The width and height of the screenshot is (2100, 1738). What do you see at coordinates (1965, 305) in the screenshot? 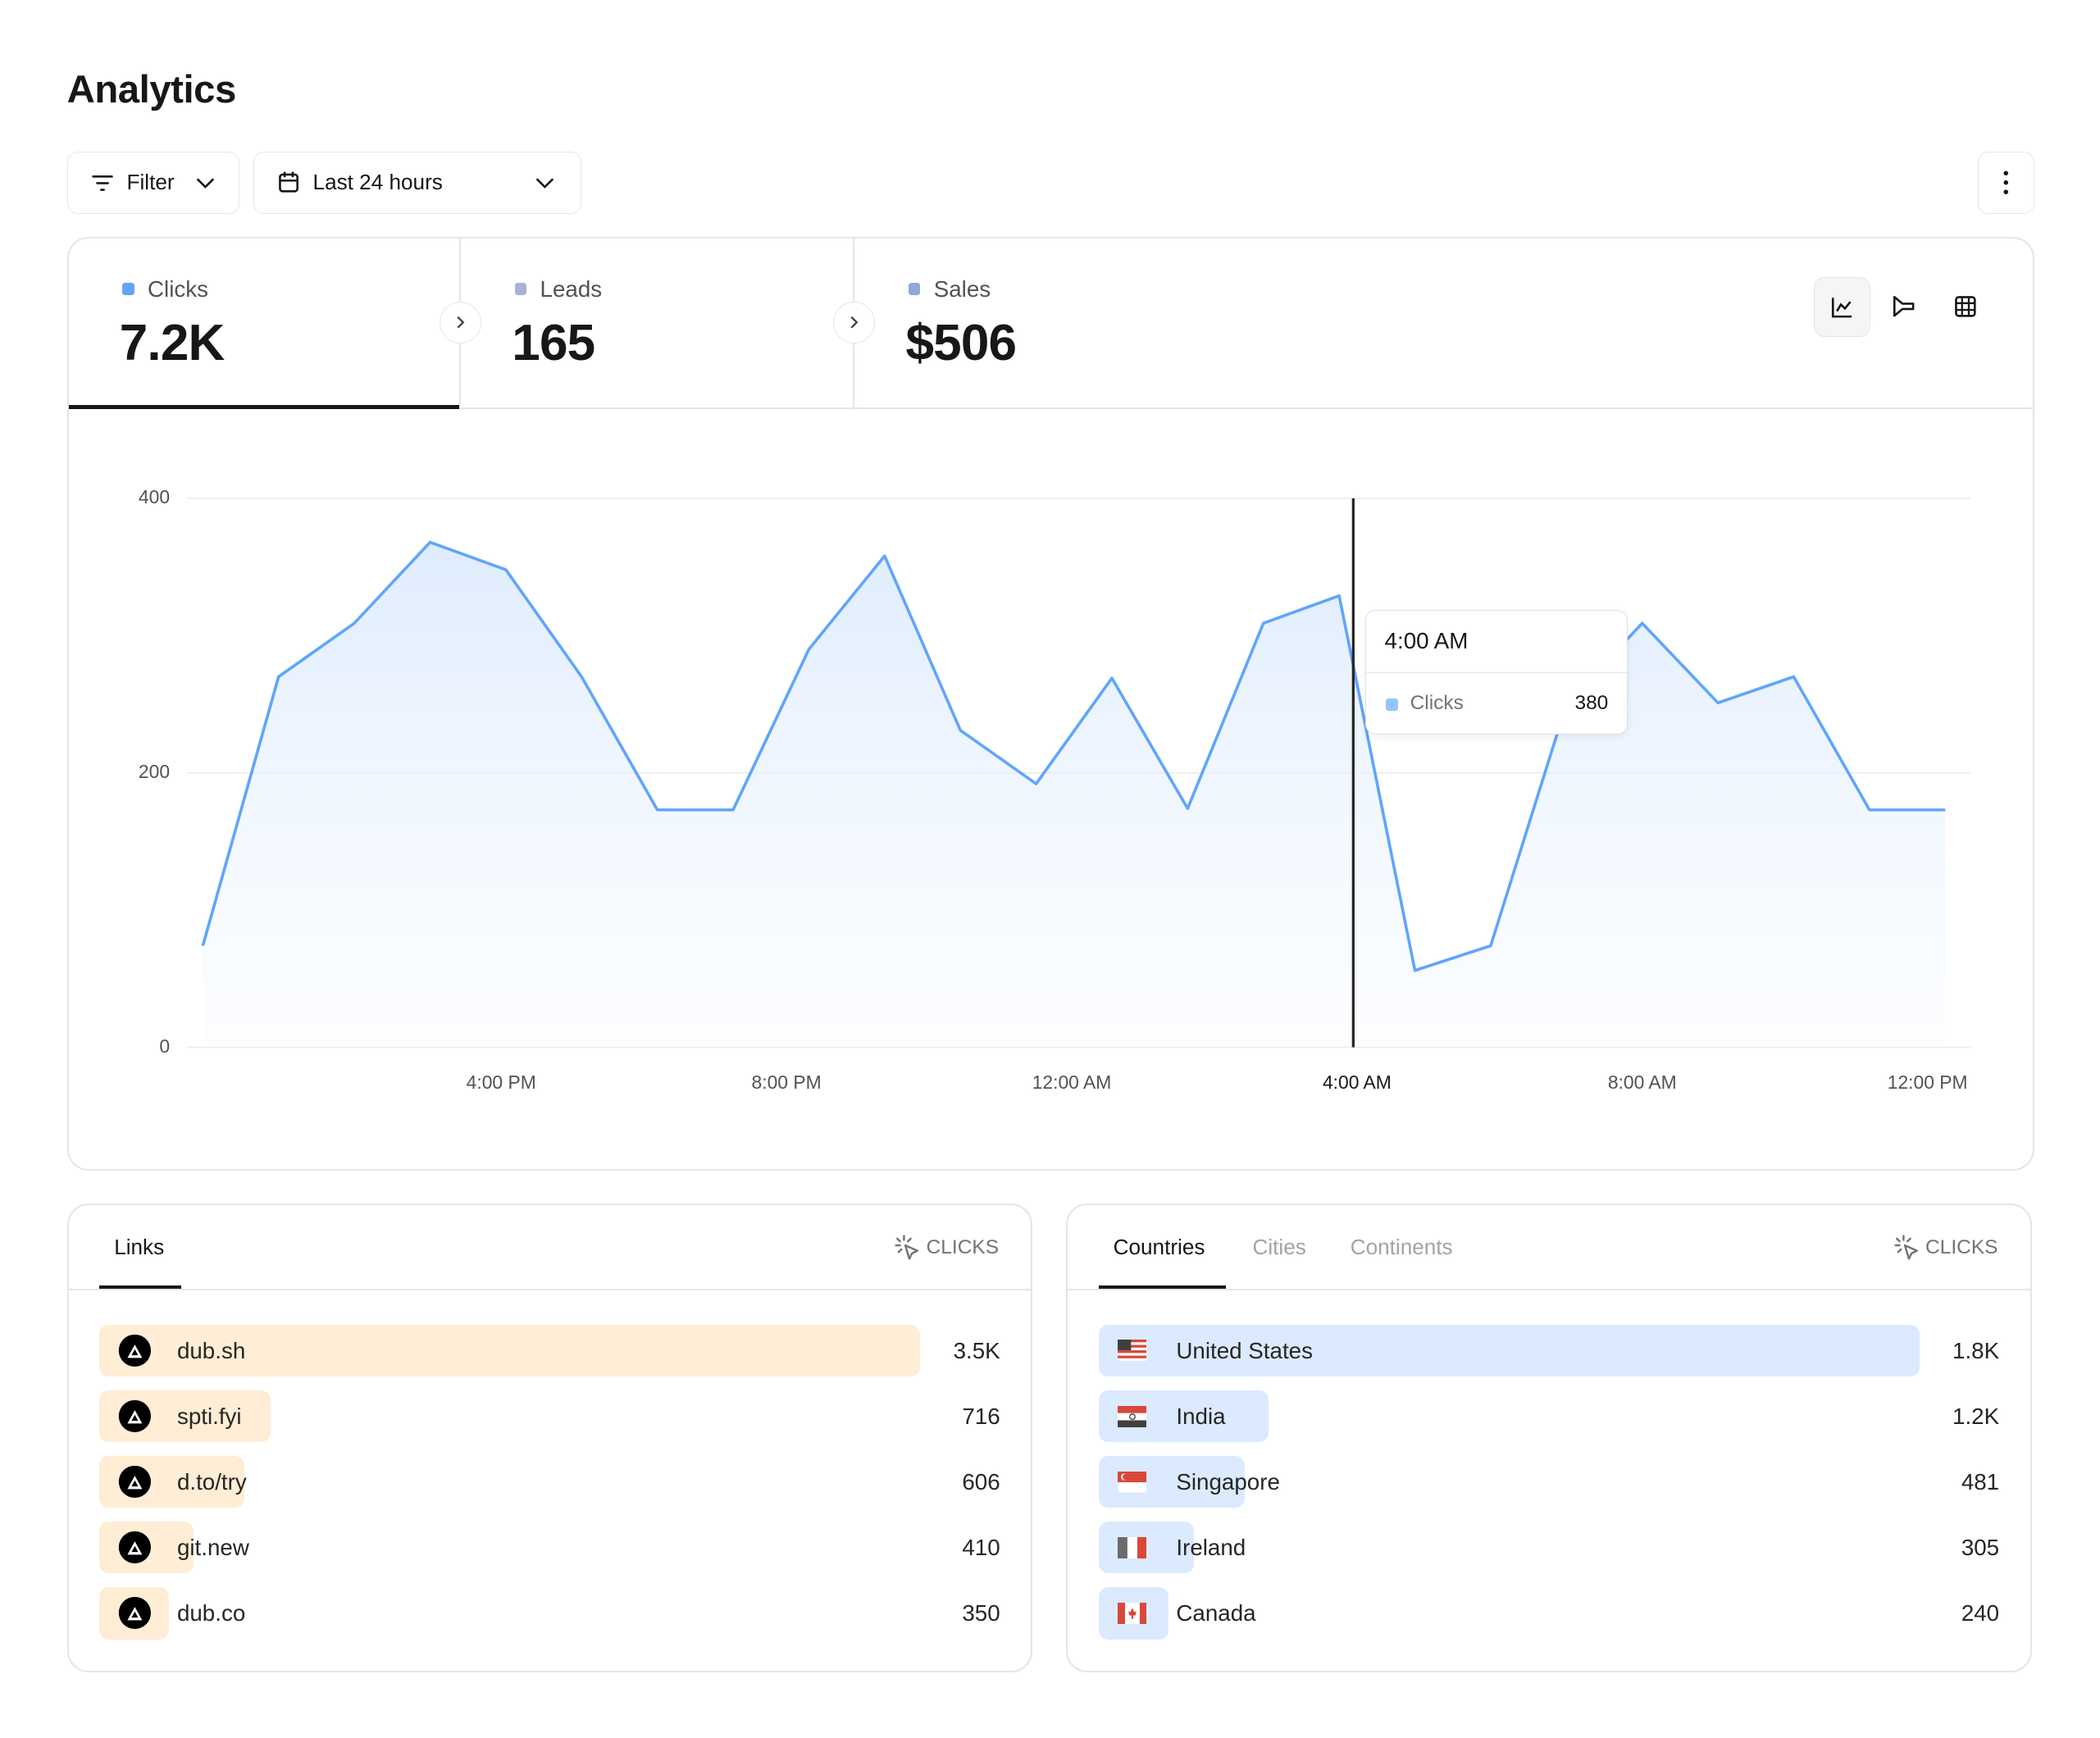
I see `table-view-button` at bounding box center [1965, 305].